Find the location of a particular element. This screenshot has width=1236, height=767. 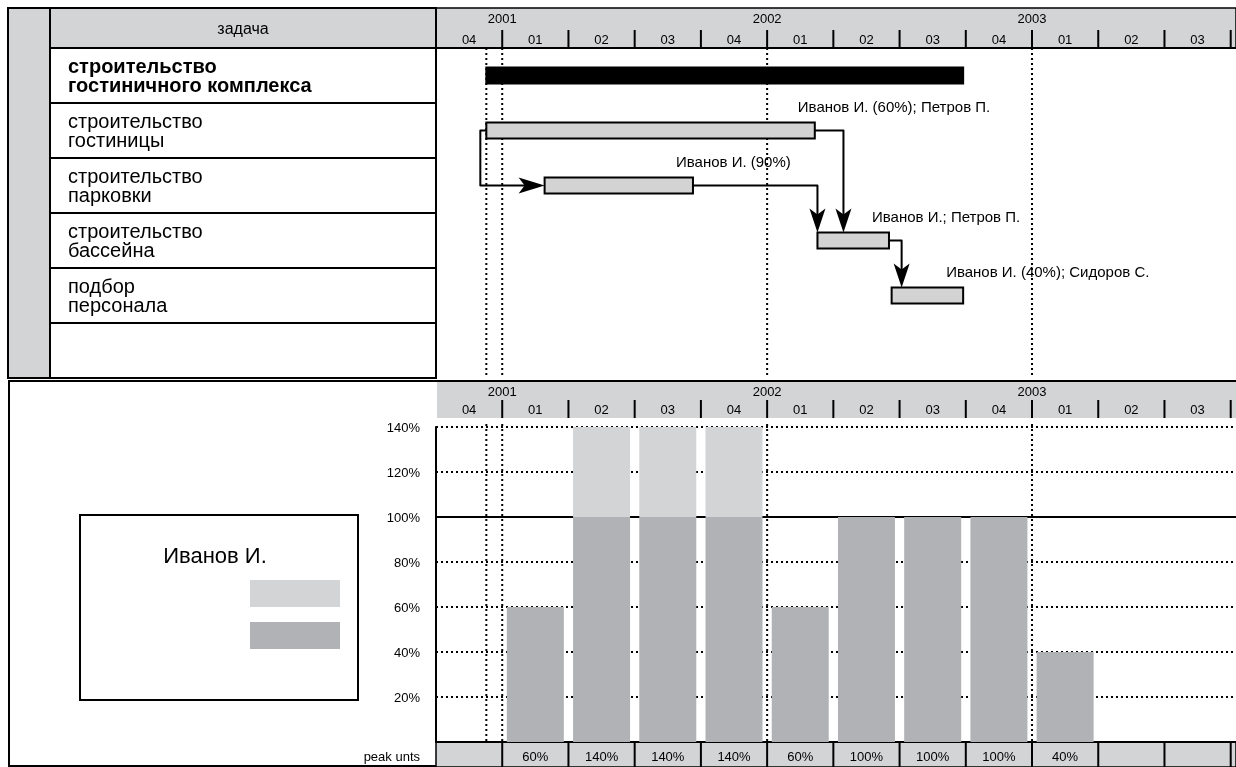

total-label: 40% is located at coordinates (1065, 756).